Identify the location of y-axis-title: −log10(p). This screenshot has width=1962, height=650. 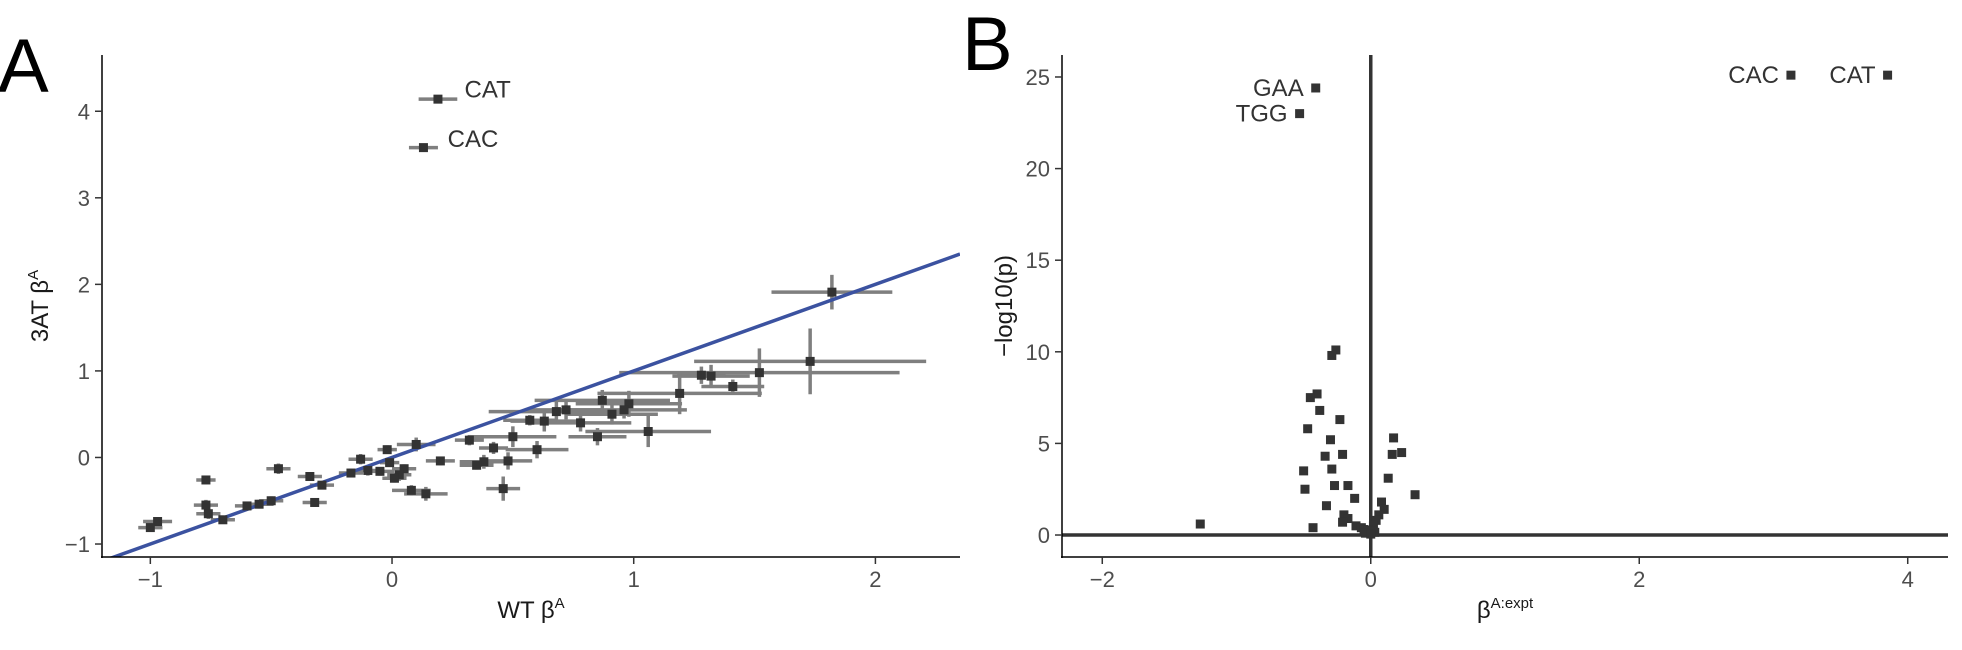
(1004, 306).